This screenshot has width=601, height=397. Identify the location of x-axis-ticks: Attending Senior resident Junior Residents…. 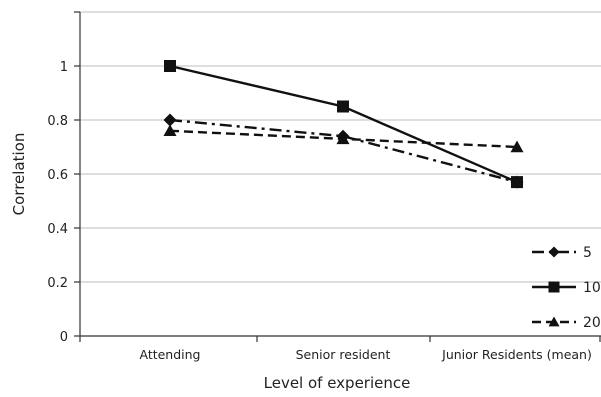
(340, 349).